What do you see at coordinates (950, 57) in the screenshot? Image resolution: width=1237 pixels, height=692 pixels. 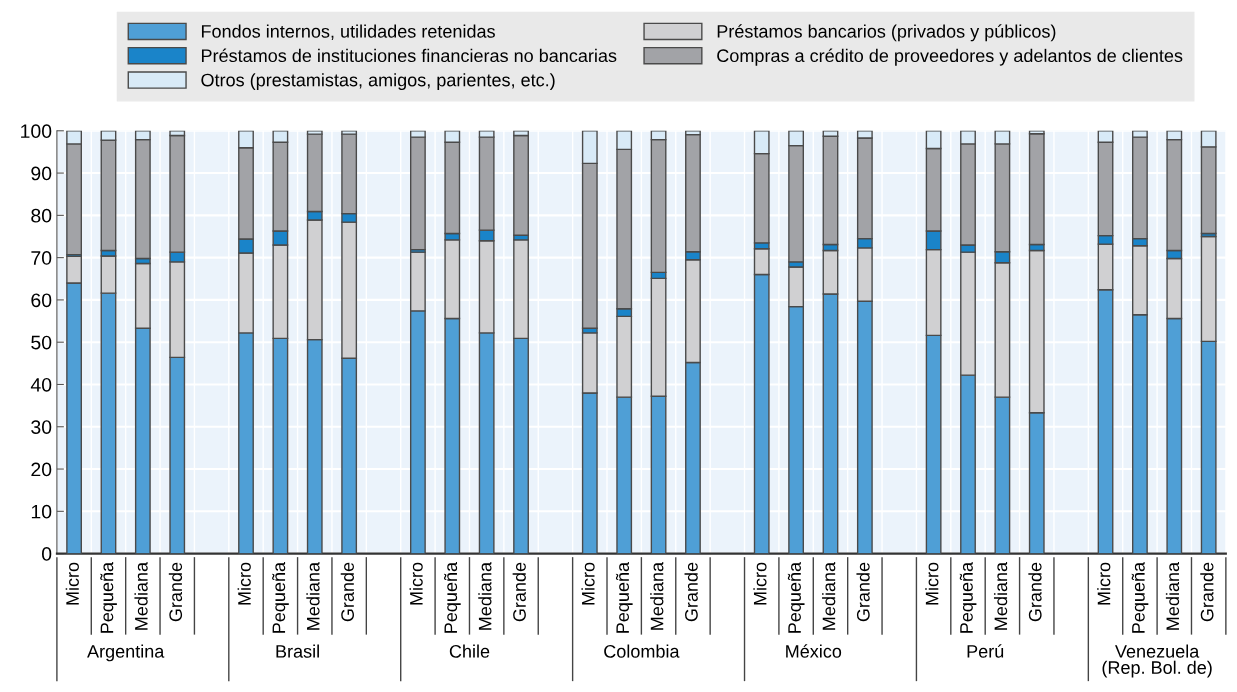 I see `legend-label: Compras a crédito de proveedores y adelantos de clientes` at bounding box center [950, 57].